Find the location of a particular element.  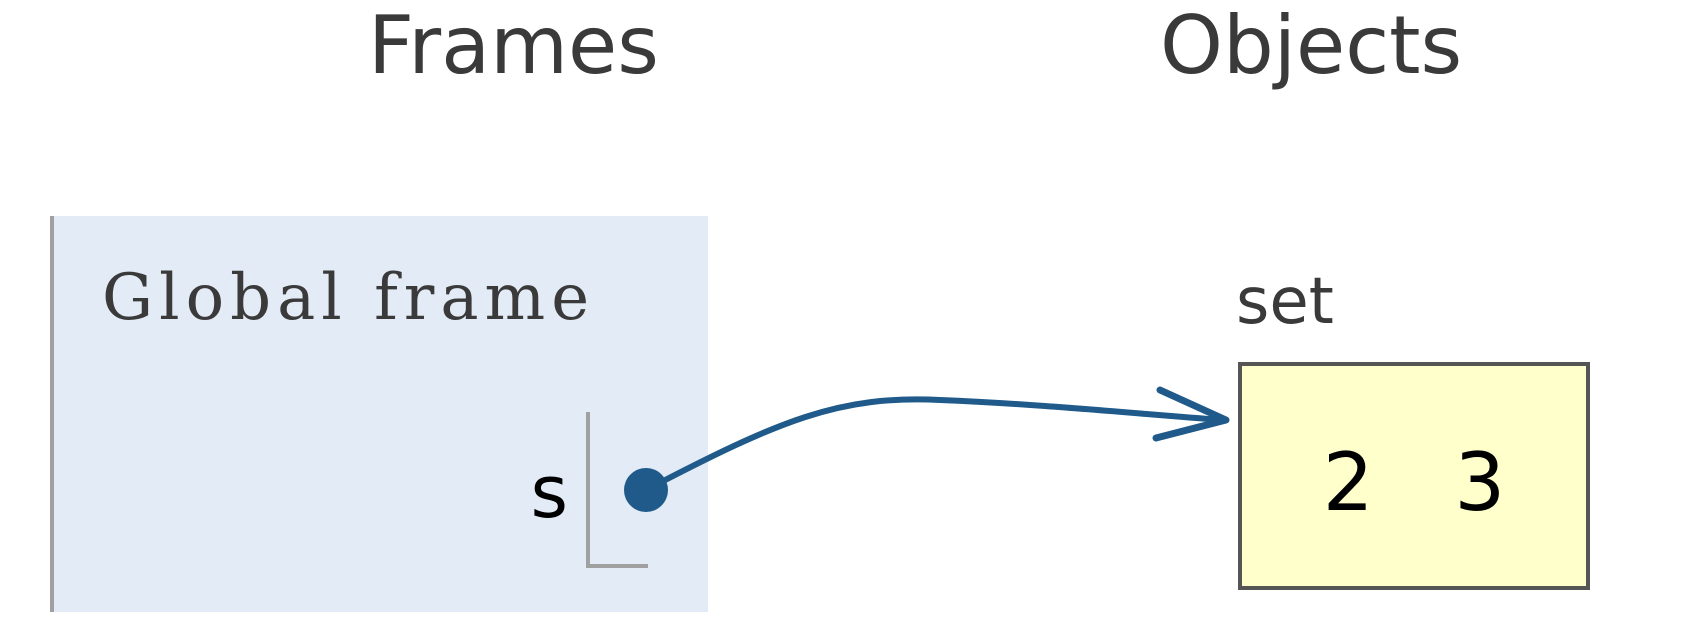

frames-heading: Frames is located at coordinates (513, 46).